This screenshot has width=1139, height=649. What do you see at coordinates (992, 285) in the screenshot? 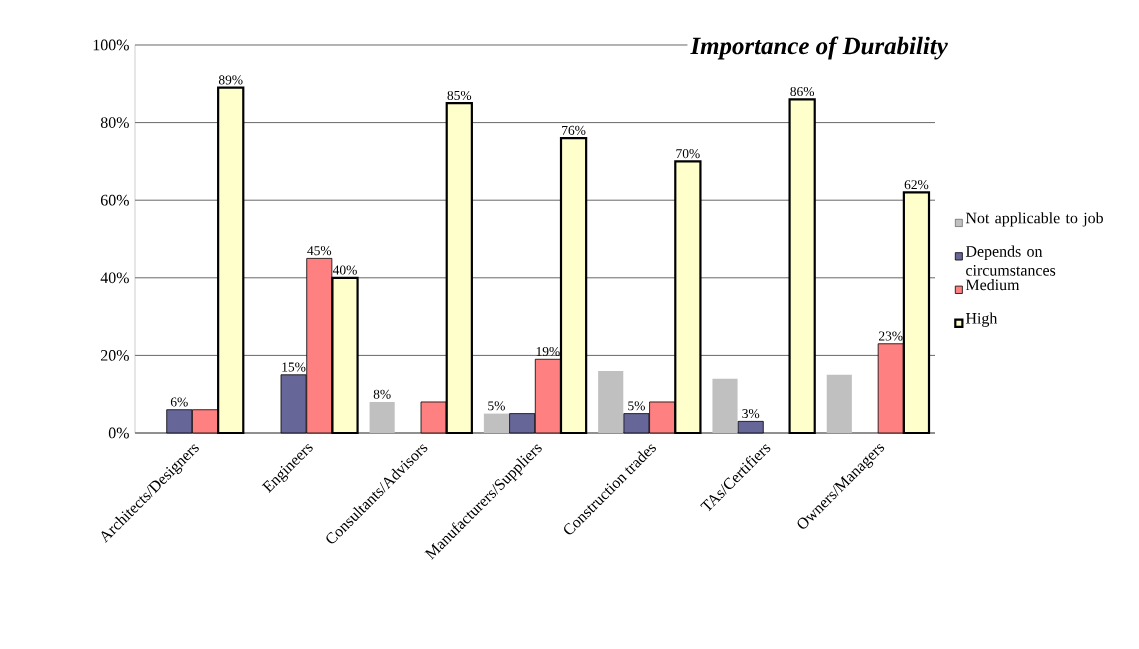
I see `legend-label: Medium` at bounding box center [992, 285].